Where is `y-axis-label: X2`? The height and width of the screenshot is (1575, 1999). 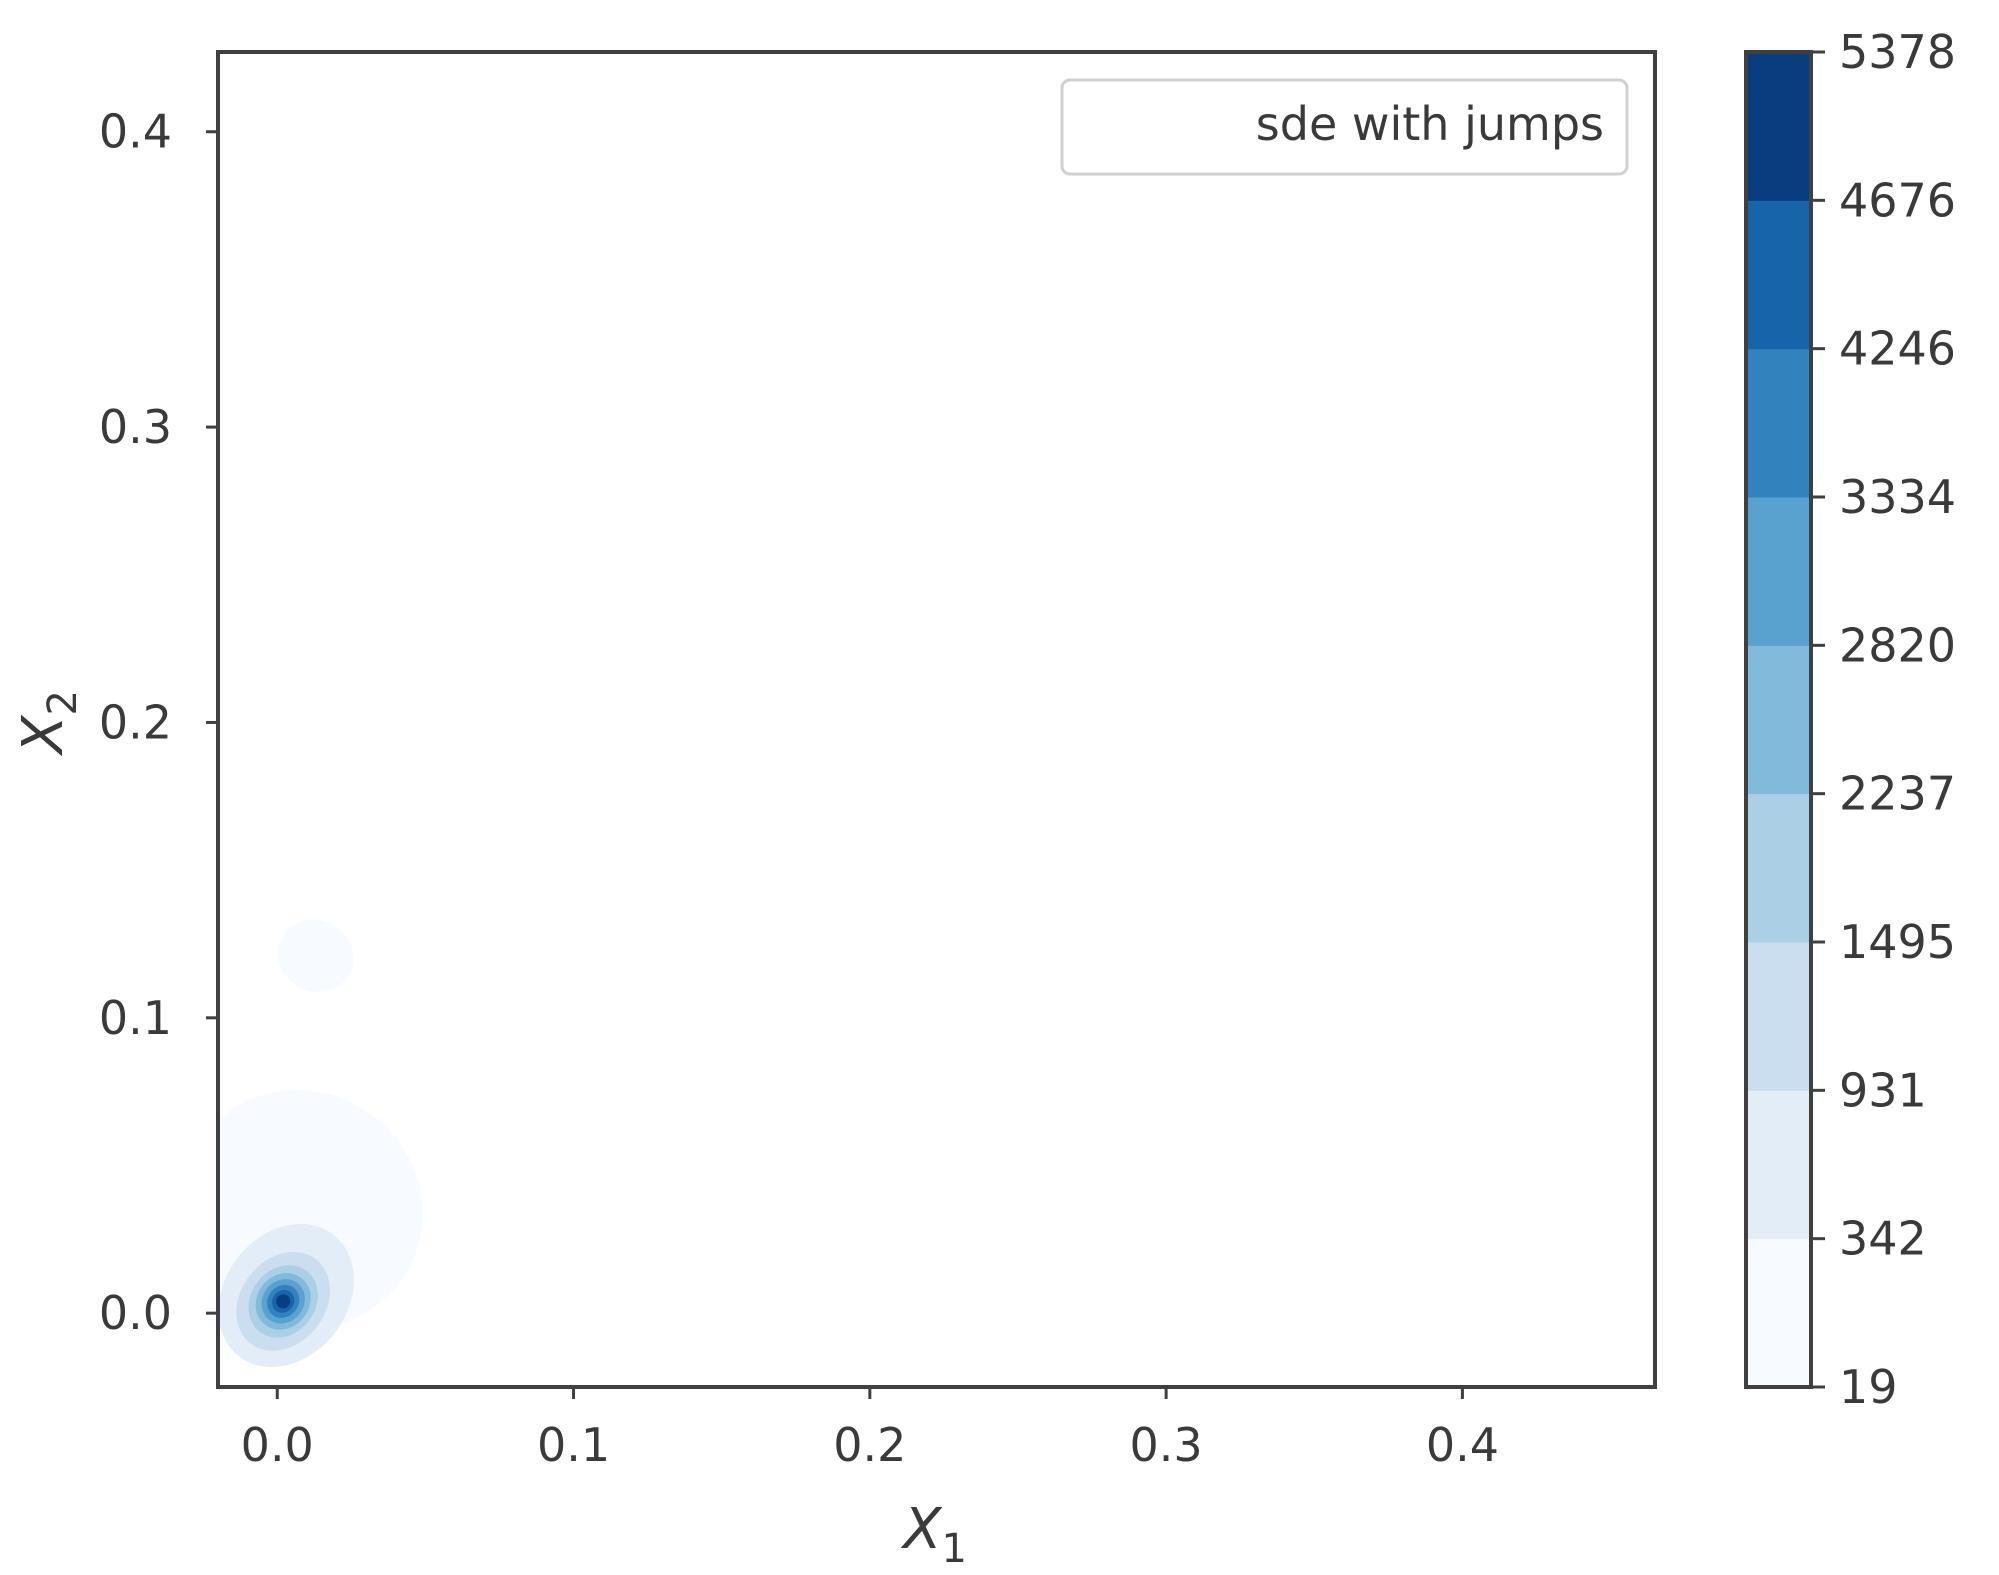
y-axis-label: X2 is located at coordinates (48, 723).